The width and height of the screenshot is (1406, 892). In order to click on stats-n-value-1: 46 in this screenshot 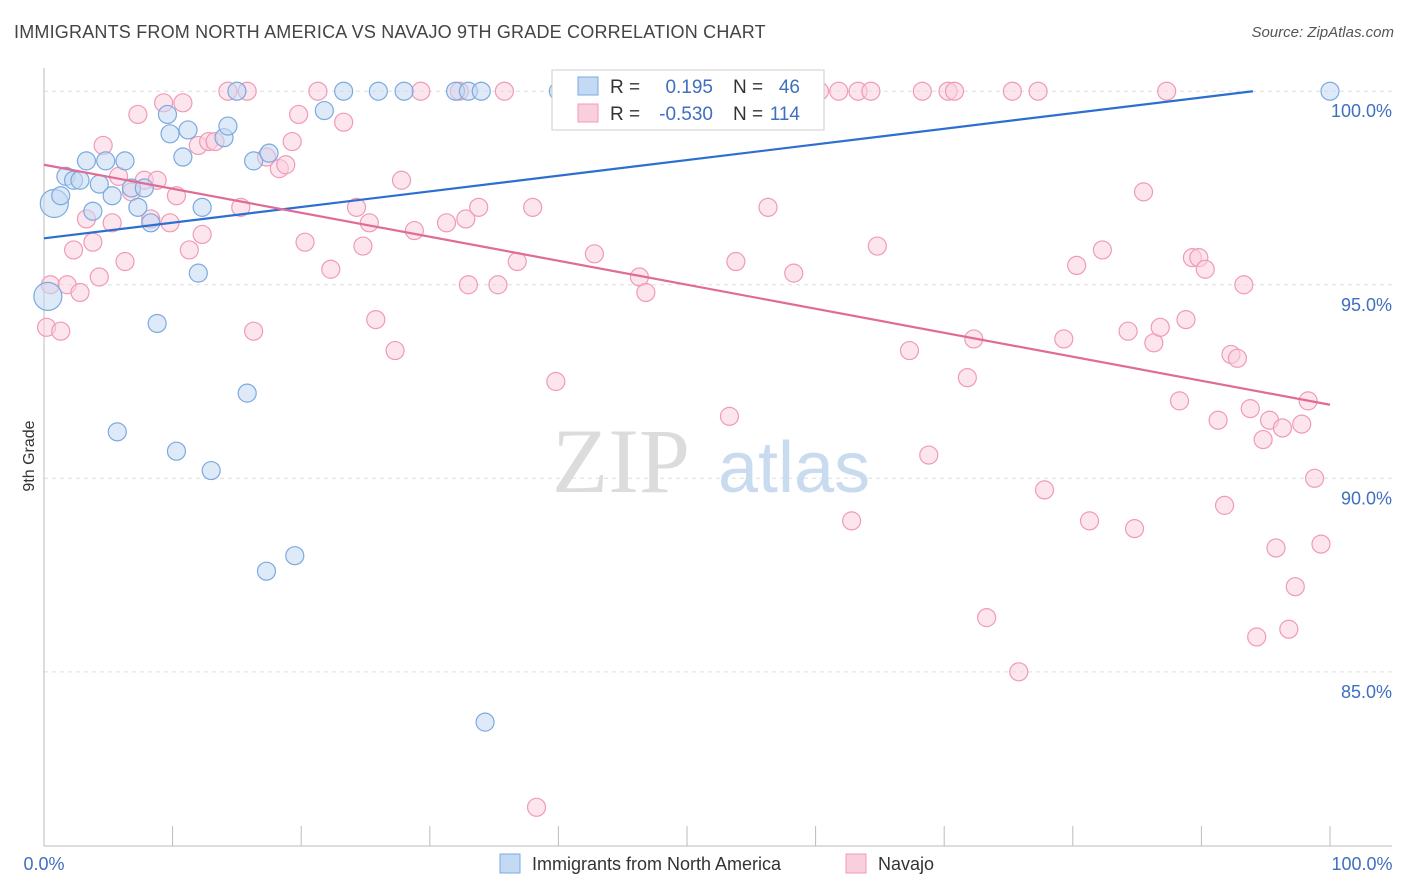, I will do `click(789, 87)`.